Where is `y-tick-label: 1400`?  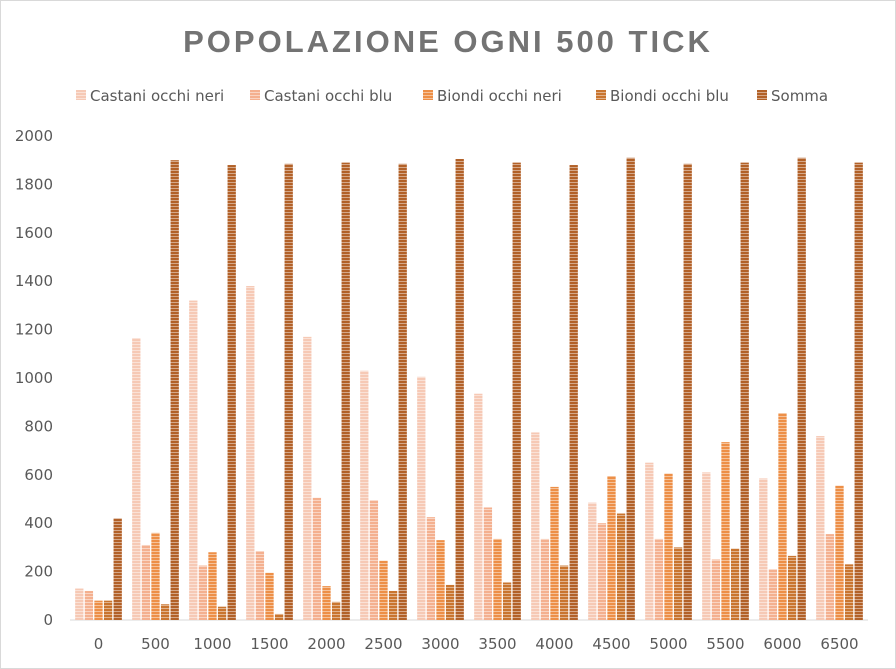 y-tick-label: 1400 is located at coordinates (34, 281).